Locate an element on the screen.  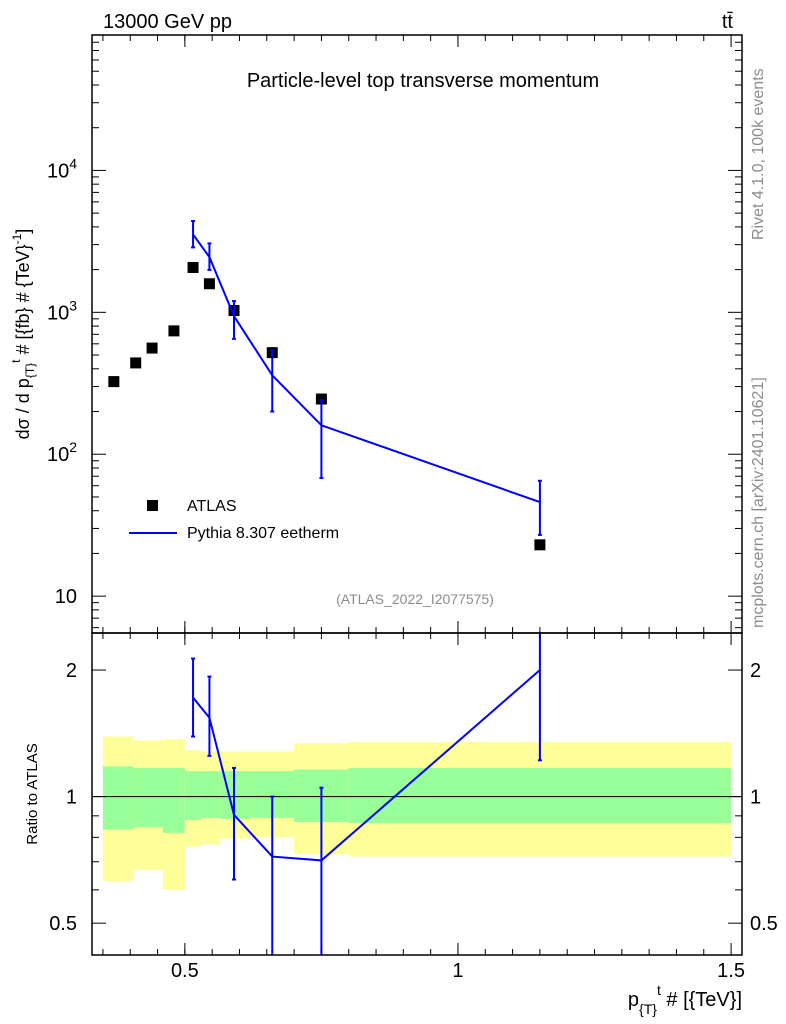
xaxis-label-sup: t is located at coordinates (659, 990).